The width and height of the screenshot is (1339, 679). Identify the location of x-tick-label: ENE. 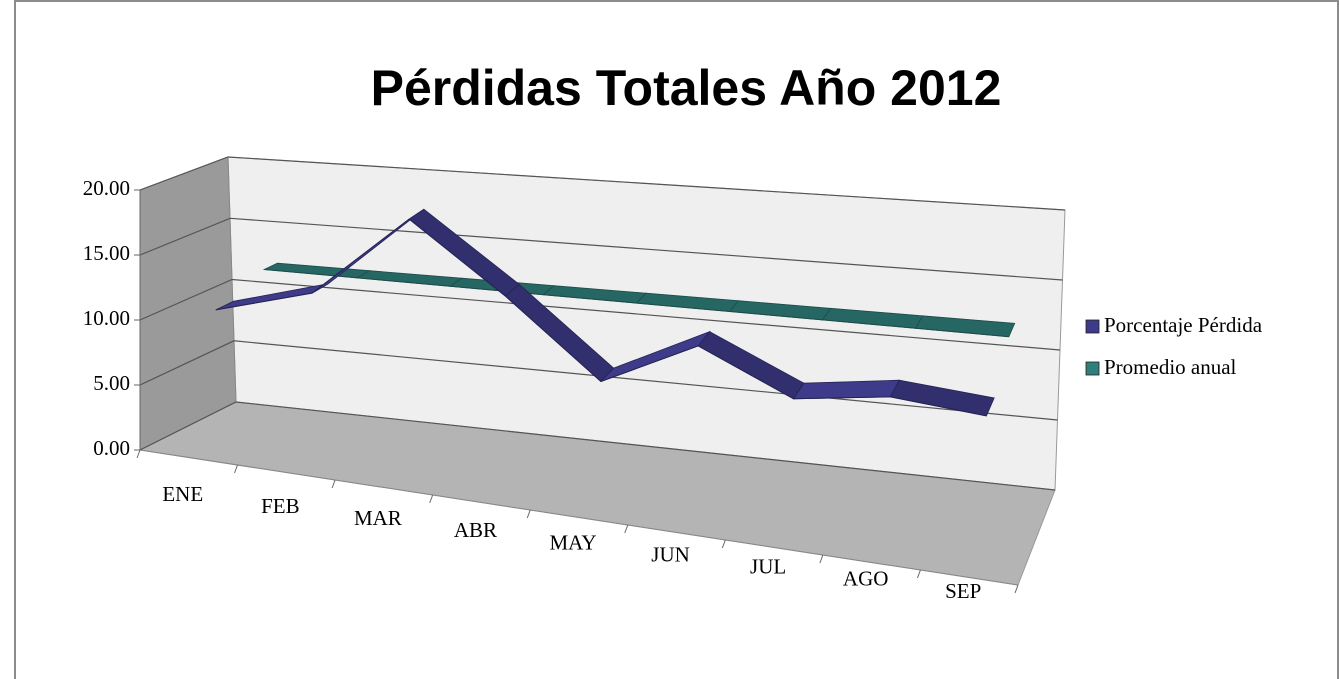
(182, 494).